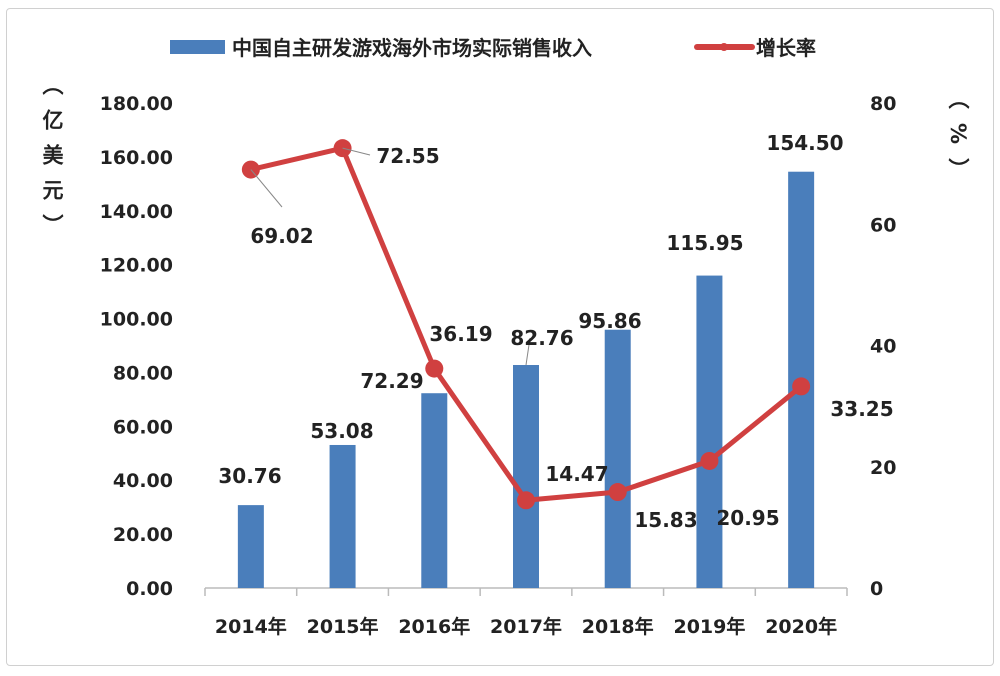  Describe the element at coordinates (665, 520) in the screenshot. I see `line-data-label: 15.83` at that location.